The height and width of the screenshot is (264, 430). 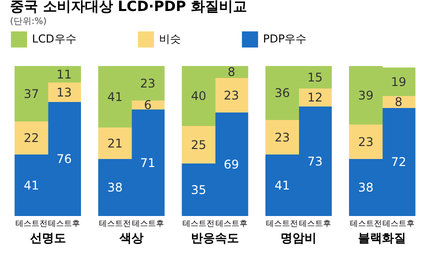 What do you see at coordinates (170, 39) in the screenshot?
I see `legend-label: 비슷` at bounding box center [170, 39].